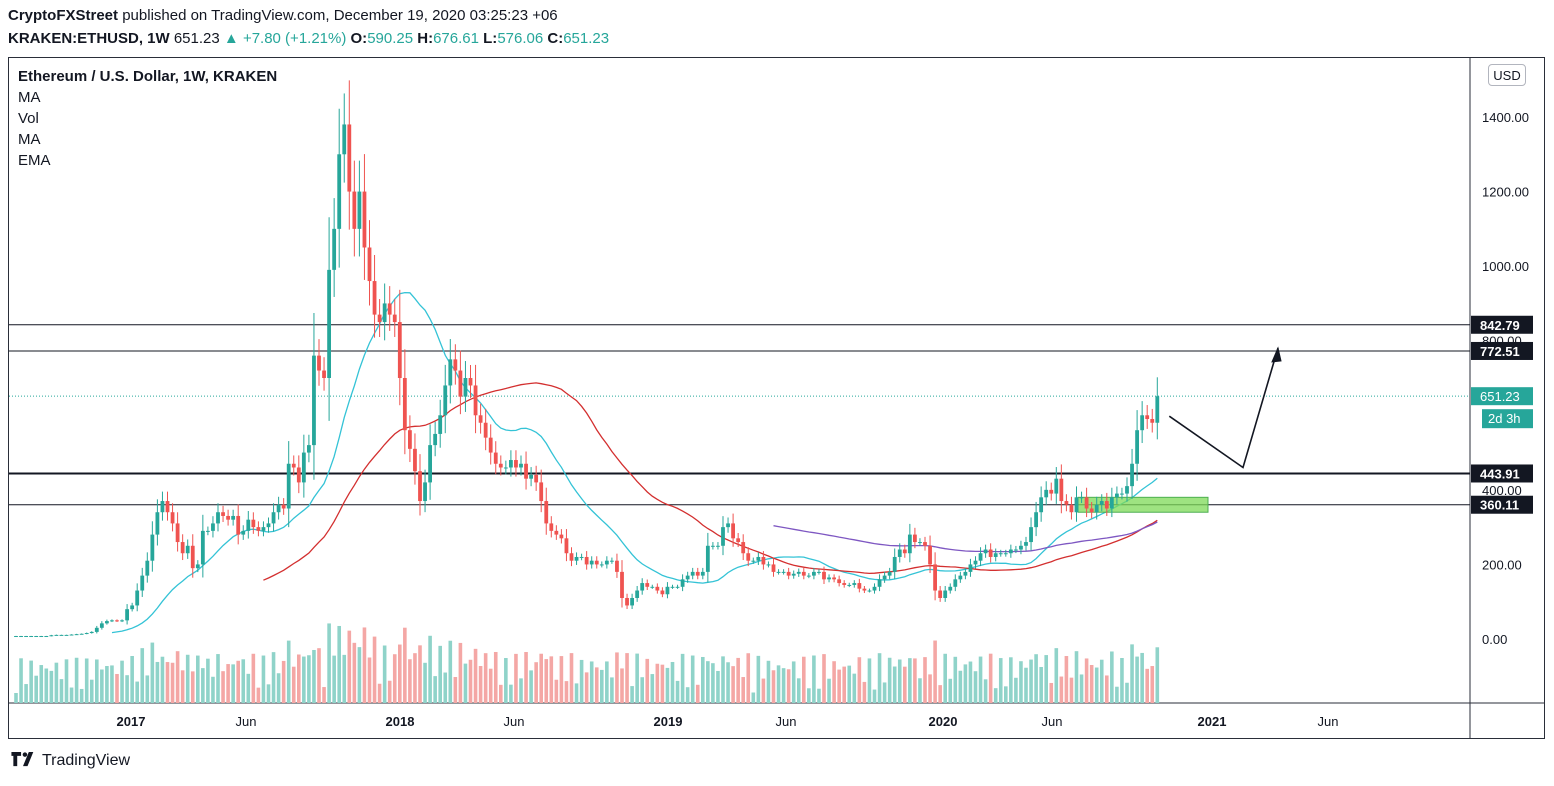 This screenshot has height=786, width=1554. What do you see at coordinates (246, 721) in the screenshot?
I see `x-tick-label: Jun` at bounding box center [246, 721].